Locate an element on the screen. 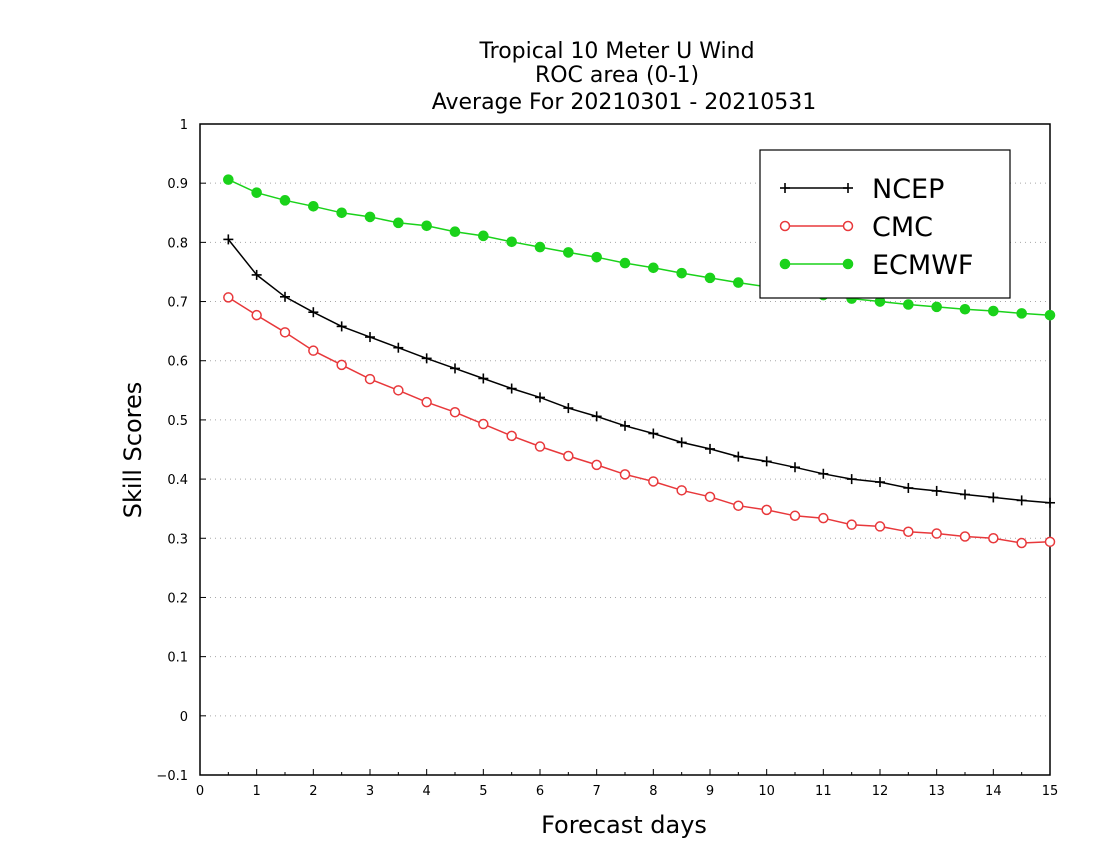 This screenshot has height=850, width=1100. title-line-3: Average For 20210301 - 20210531 is located at coordinates (624, 102).